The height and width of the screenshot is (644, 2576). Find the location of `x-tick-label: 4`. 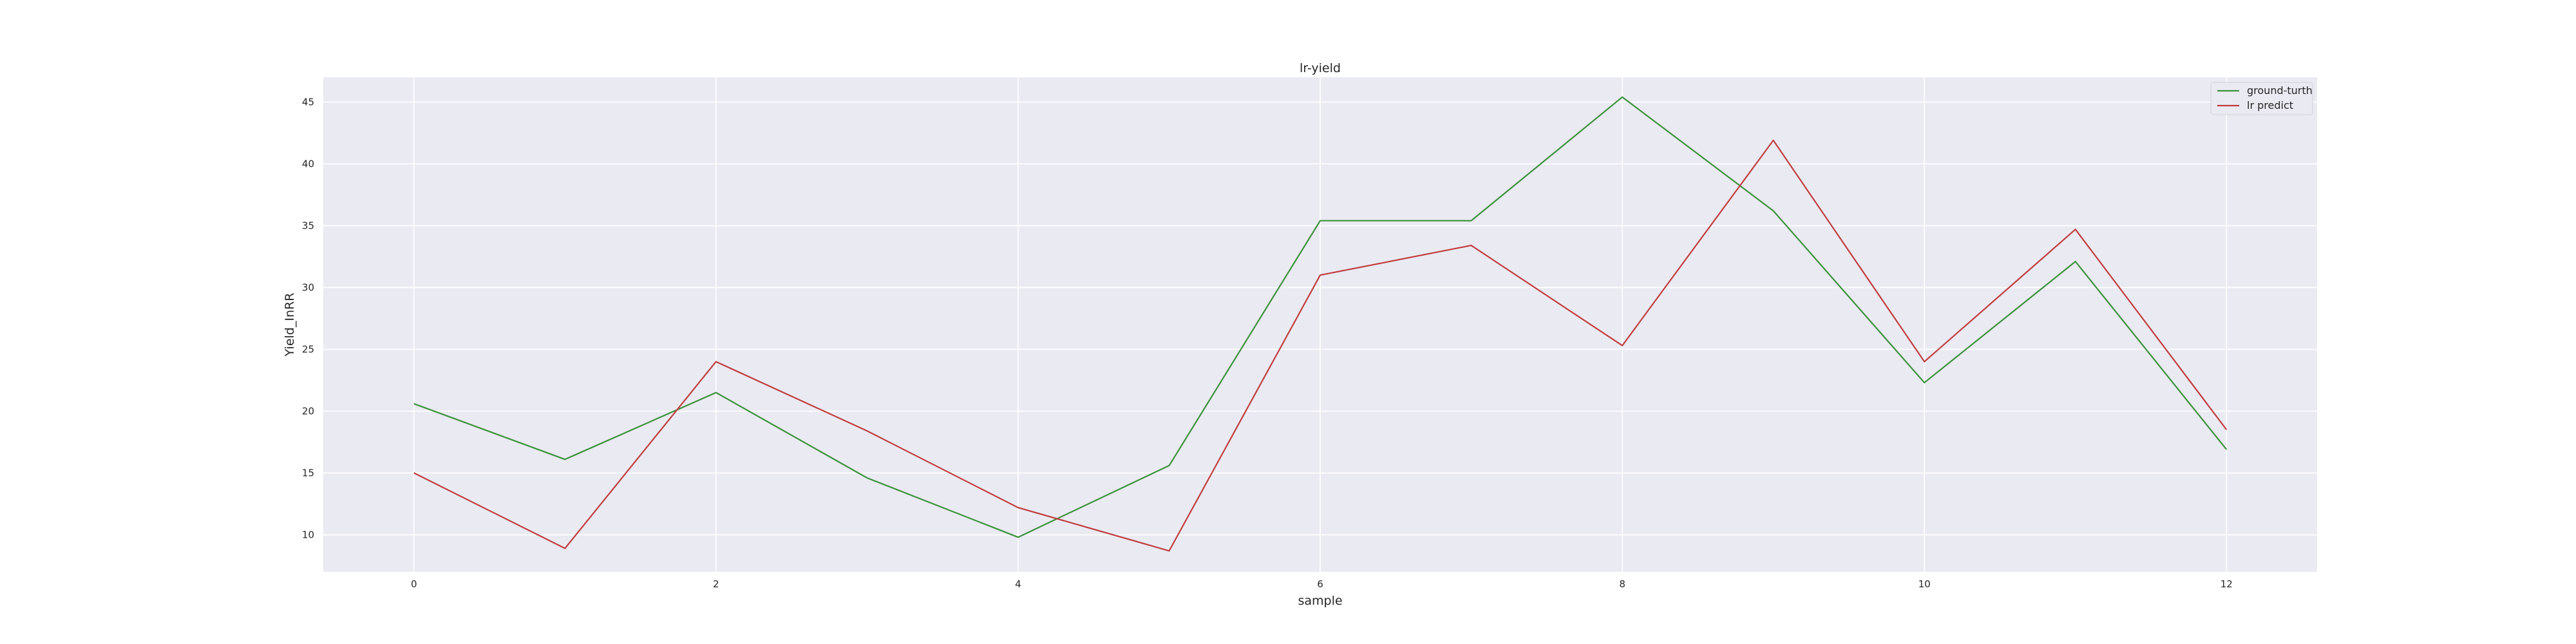

x-tick-label: 4 is located at coordinates (1018, 584).